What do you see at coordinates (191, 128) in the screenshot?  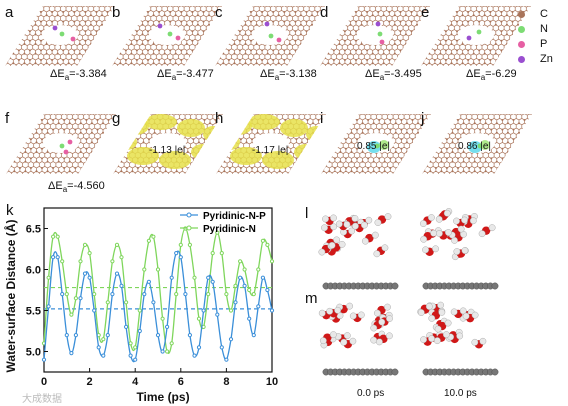 I see `charge-lobe` at bounding box center [191, 128].